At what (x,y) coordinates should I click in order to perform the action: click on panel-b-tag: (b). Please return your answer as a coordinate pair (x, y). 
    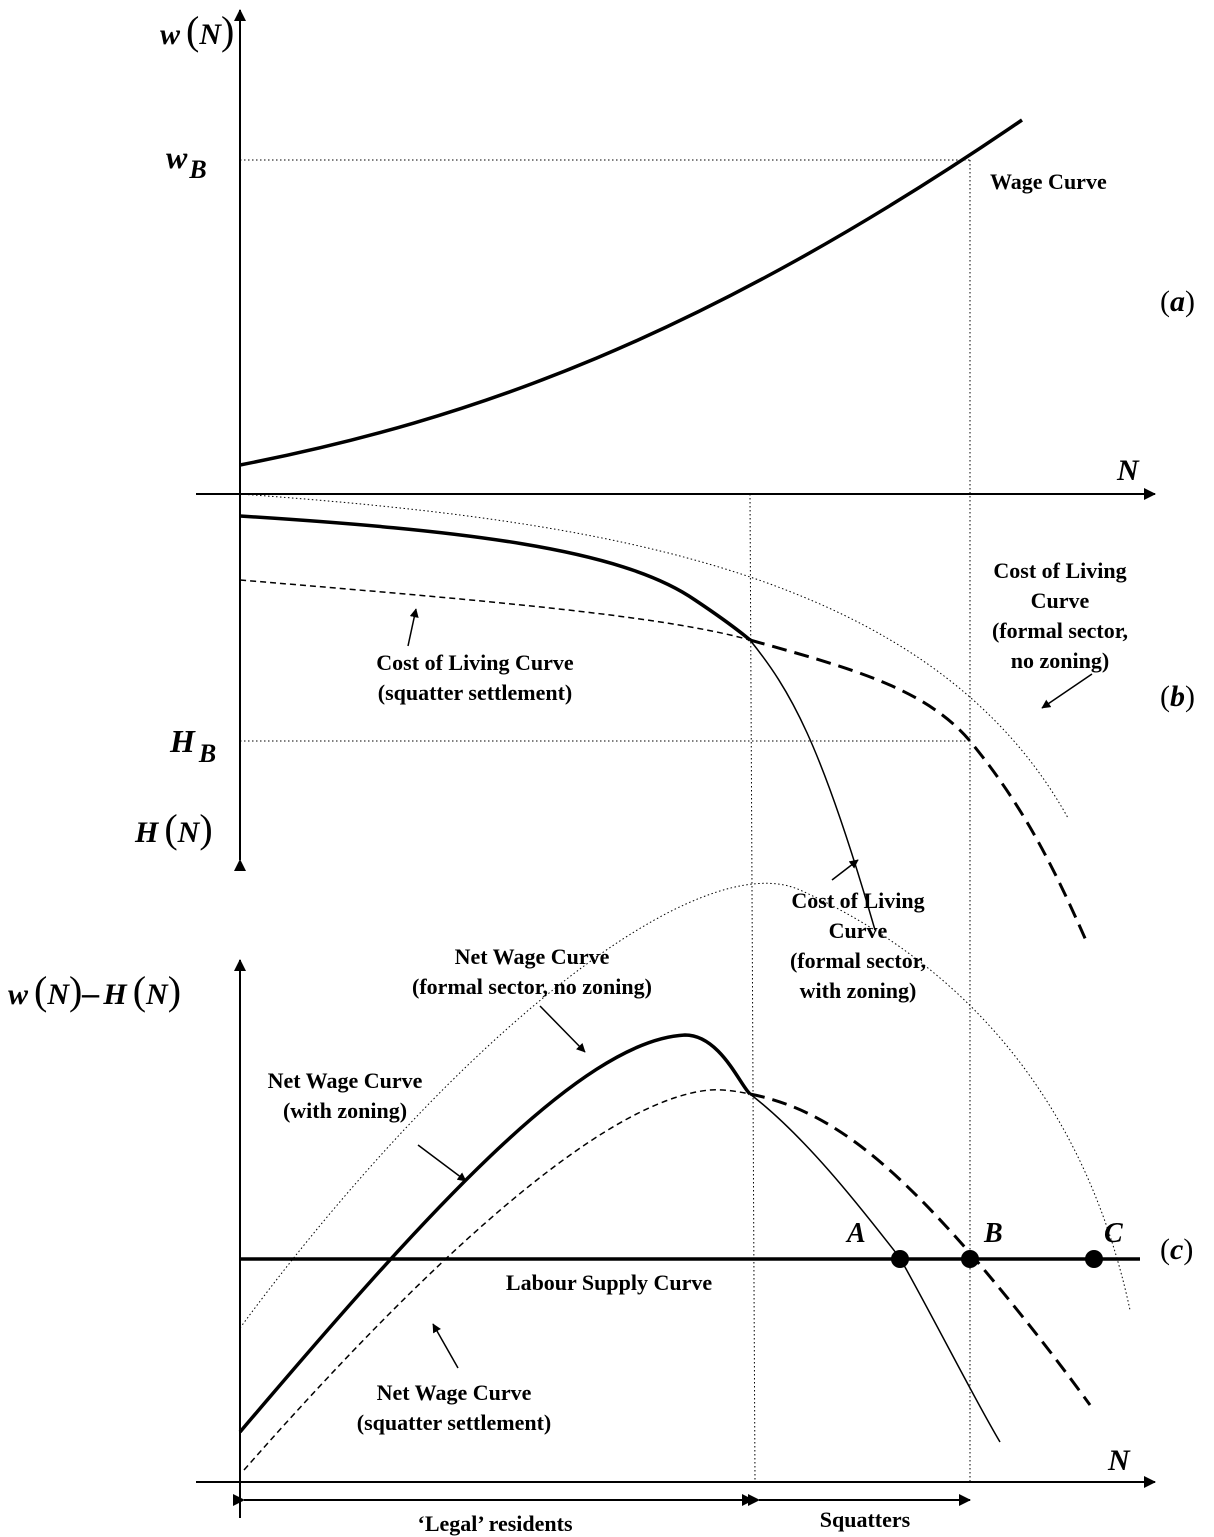
    Looking at the image, I should click on (1177, 696).